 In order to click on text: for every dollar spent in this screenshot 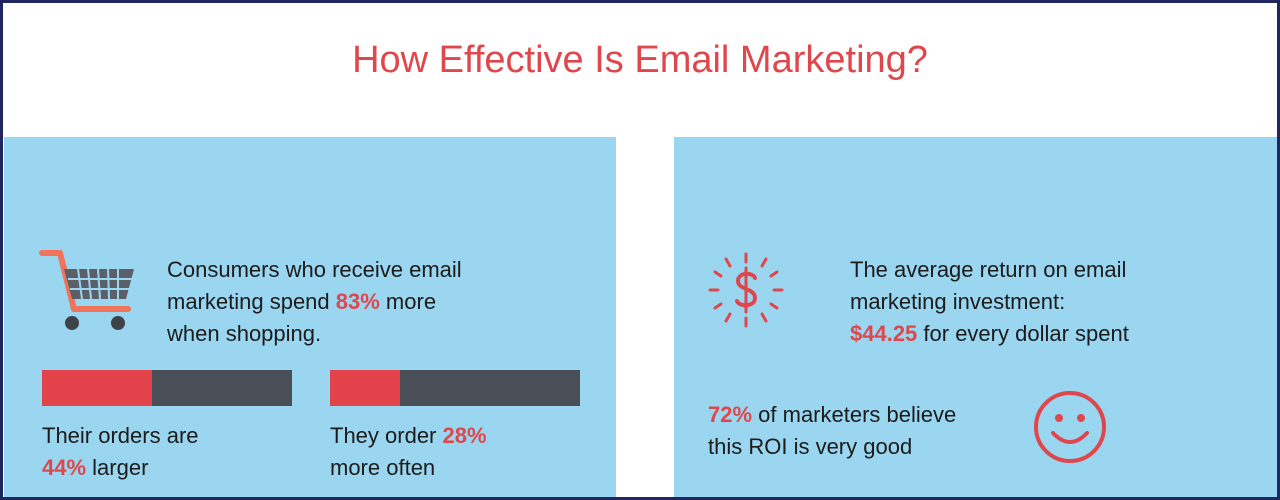, I will do `click(1023, 333)`.